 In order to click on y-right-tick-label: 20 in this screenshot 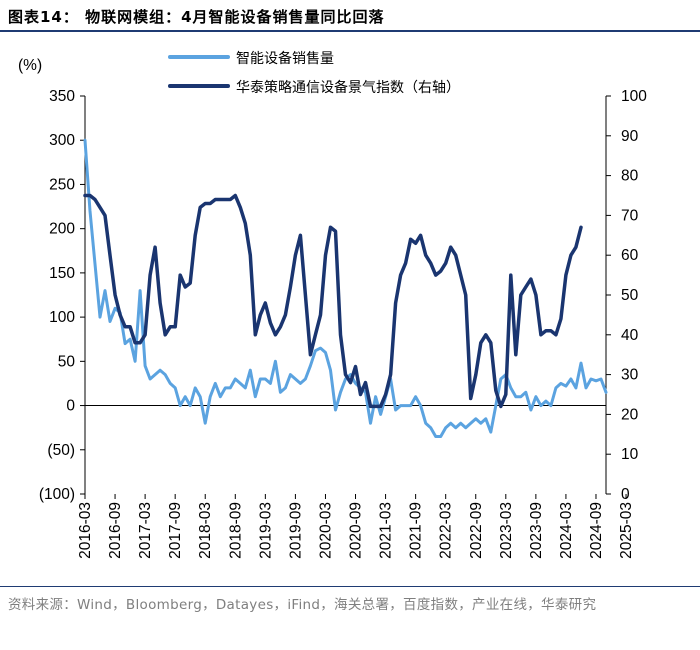, I will do `click(630, 414)`.